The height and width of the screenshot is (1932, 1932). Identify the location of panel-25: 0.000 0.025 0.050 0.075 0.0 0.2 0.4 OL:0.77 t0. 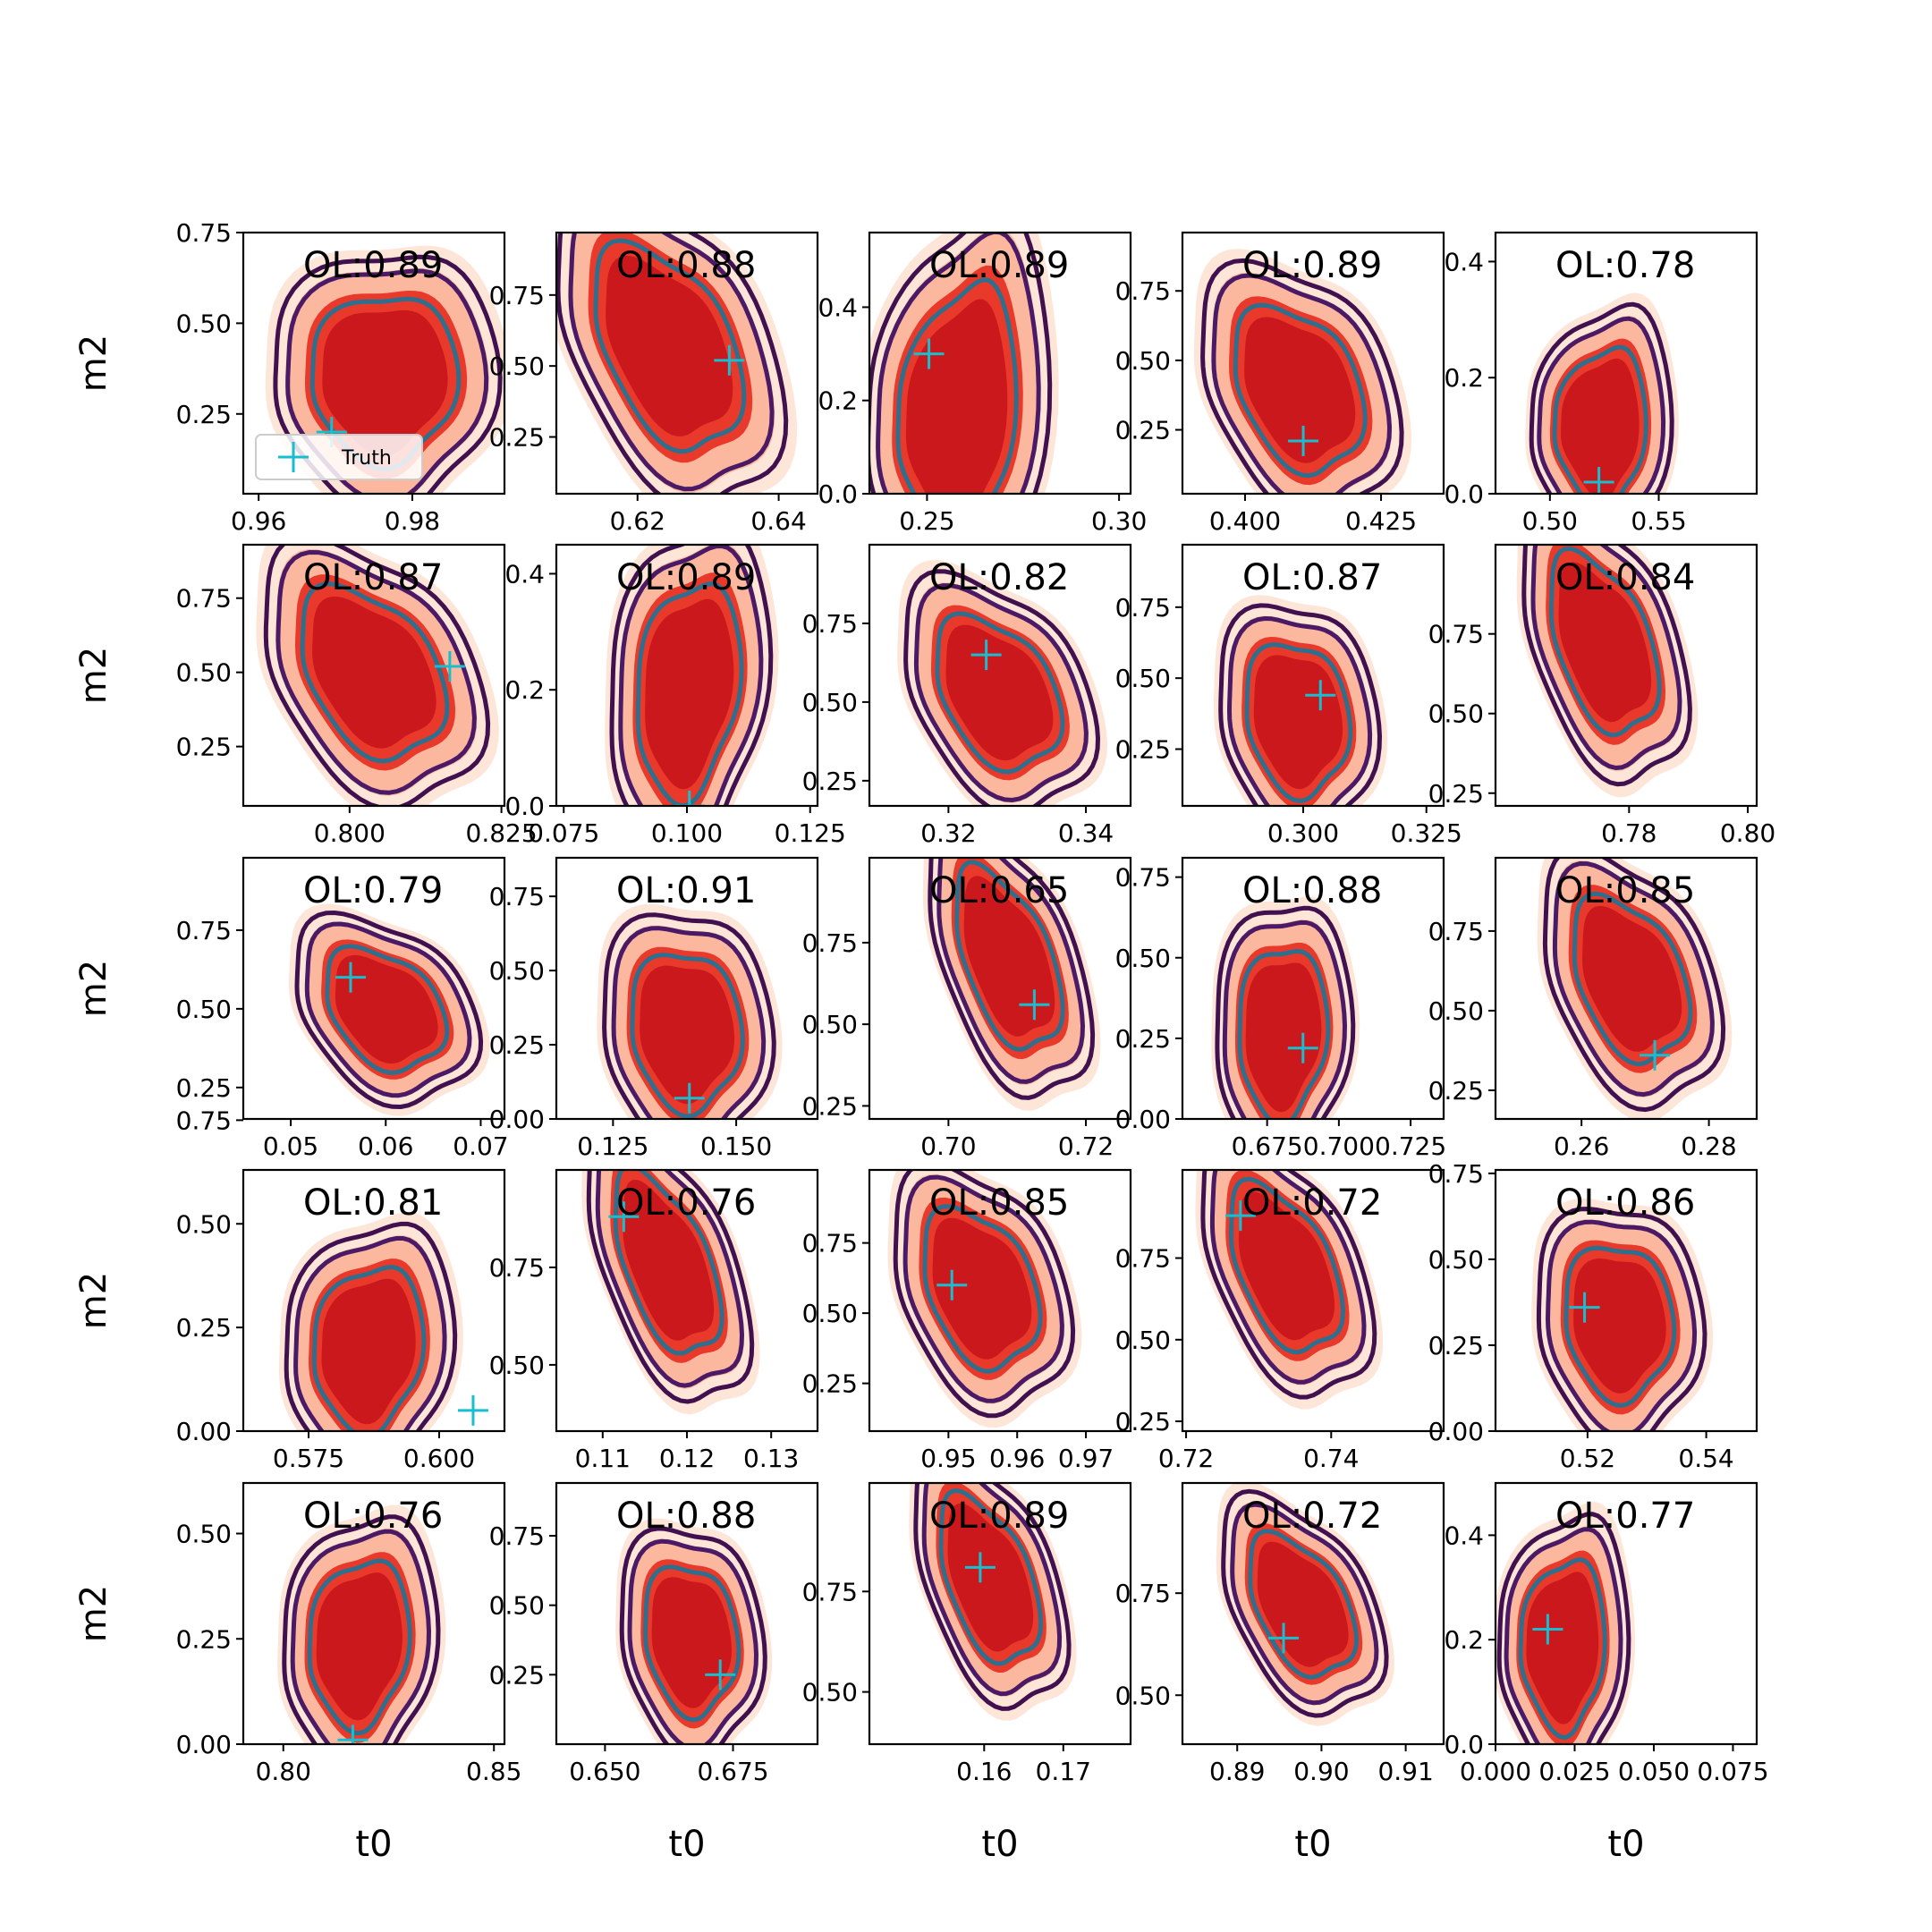
(1606, 1673).